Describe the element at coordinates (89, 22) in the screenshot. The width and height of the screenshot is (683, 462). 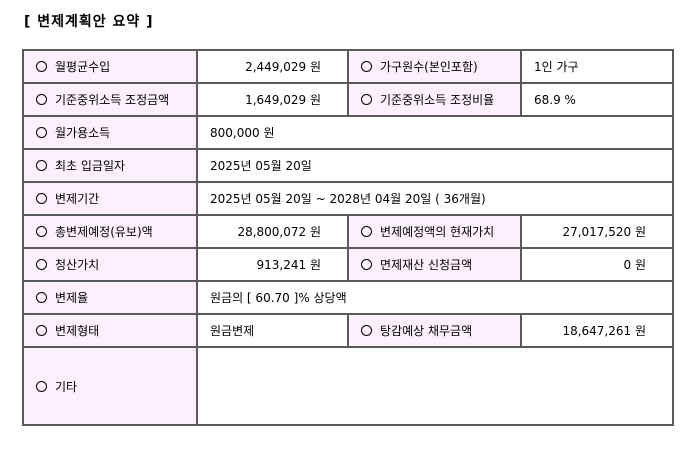
I see `page-title: [ 변제계획안 요약 ]` at that location.